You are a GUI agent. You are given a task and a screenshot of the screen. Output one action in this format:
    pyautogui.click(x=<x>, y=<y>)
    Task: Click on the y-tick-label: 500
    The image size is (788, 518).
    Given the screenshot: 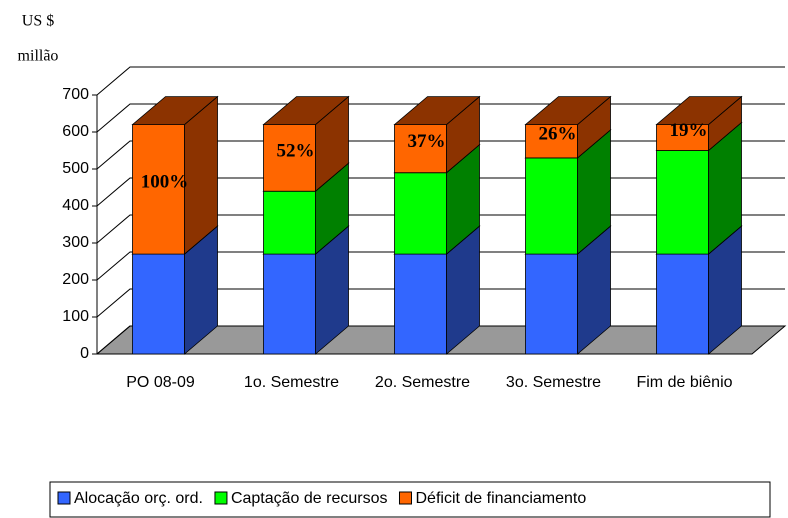 What is the action you would take?
    pyautogui.click(x=75, y=168)
    